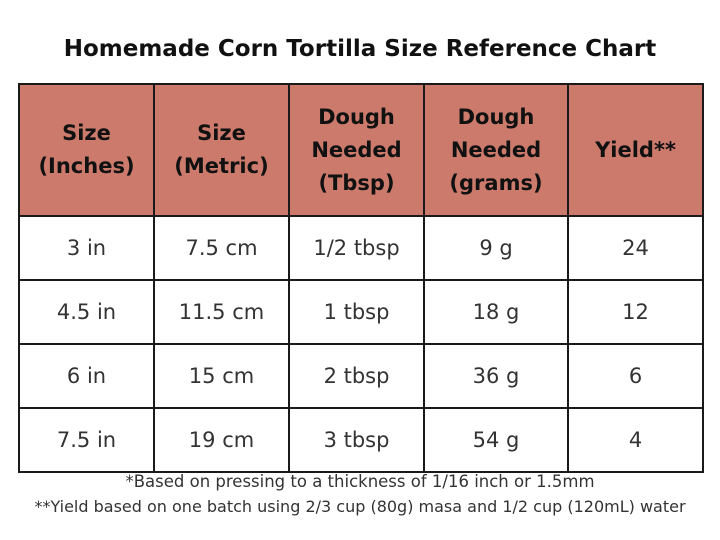  I want to click on cell-dough-grams: 54 g, so click(496, 440).